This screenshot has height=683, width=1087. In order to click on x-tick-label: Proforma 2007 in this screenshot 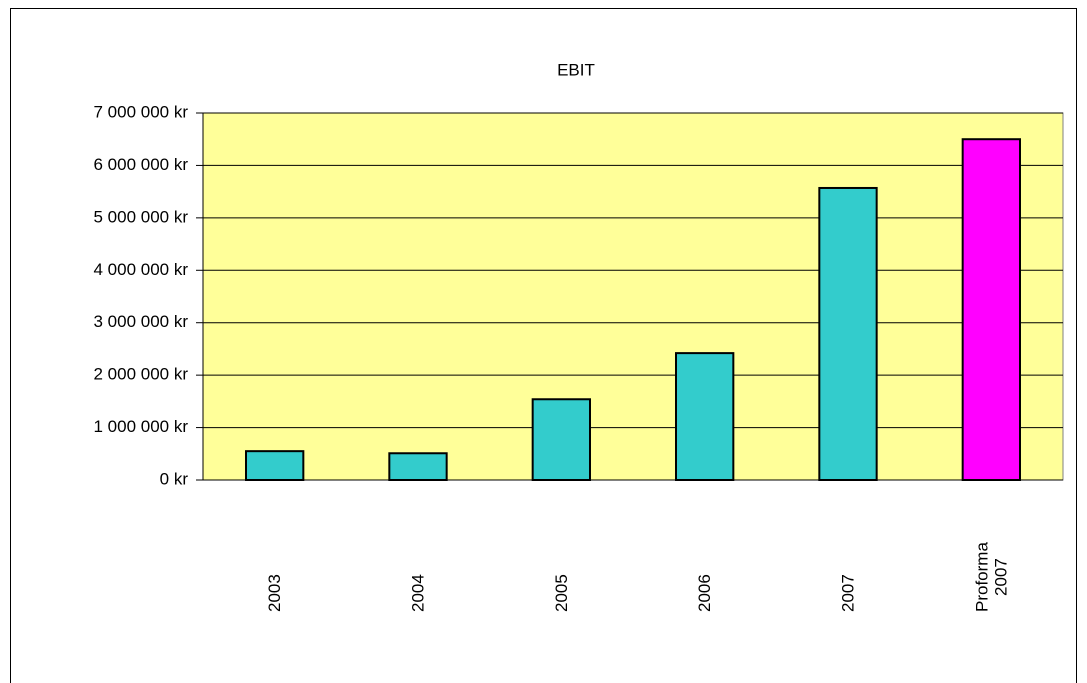, I will do `click(991, 577)`.